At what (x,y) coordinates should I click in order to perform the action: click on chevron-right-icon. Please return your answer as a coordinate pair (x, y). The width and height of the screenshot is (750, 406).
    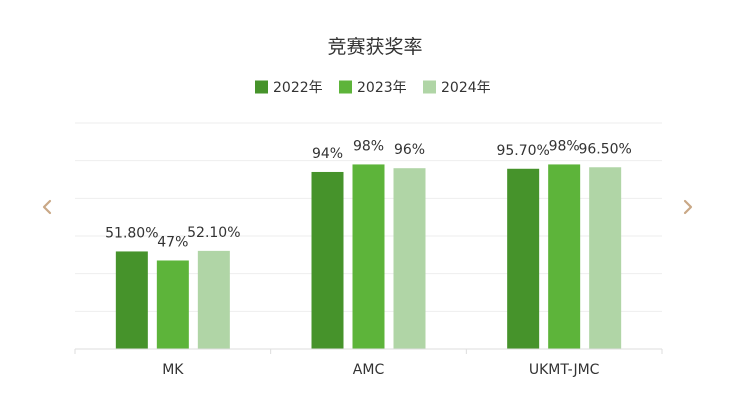
    Looking at the image, I should click on (688, 207).